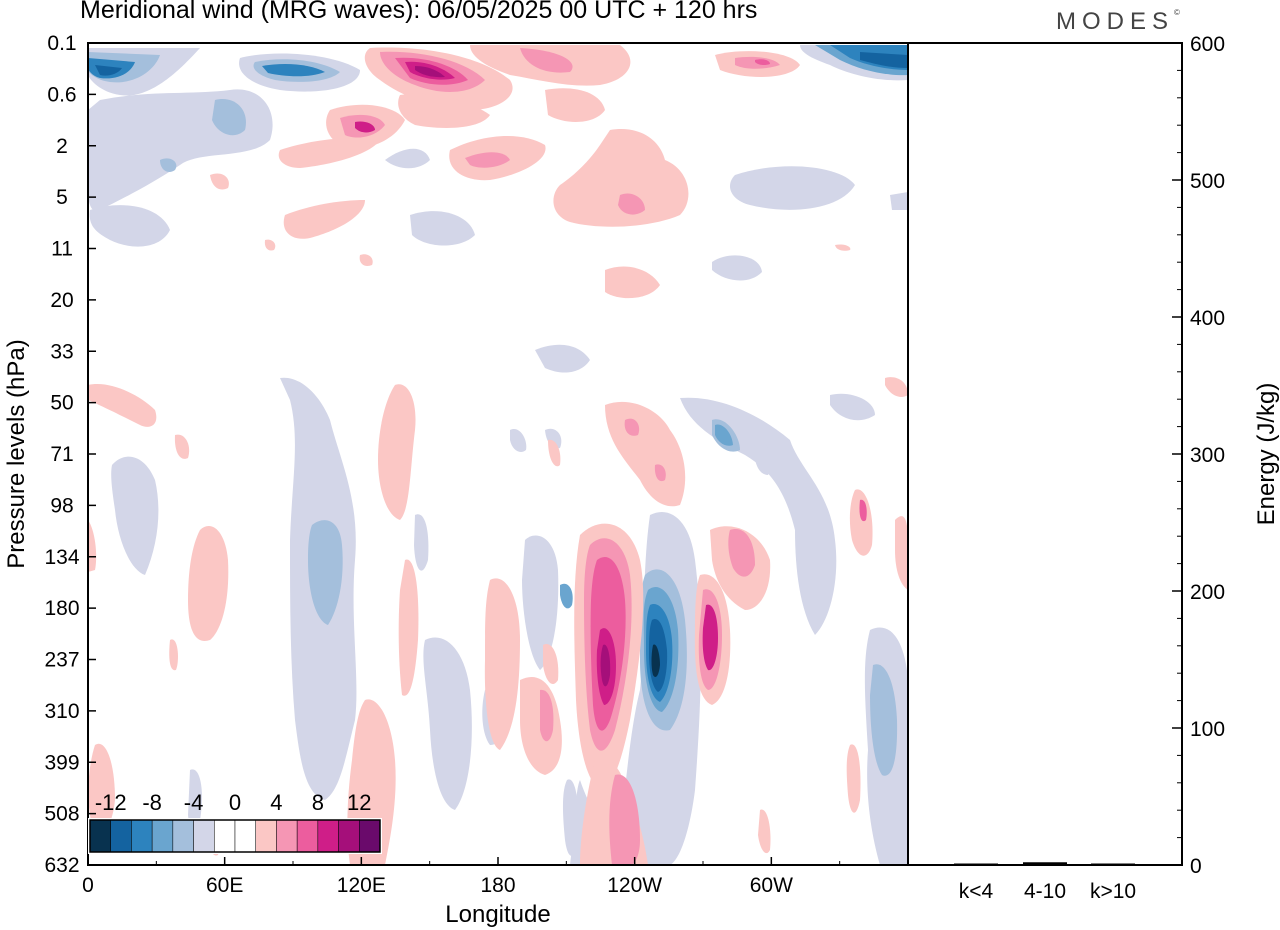 This screenshot has height=930, width=1280. What do you see at coordinates (61, 608) in the screenshot?
I see `y-tick-label: 180` at bounding box center [61, 608].